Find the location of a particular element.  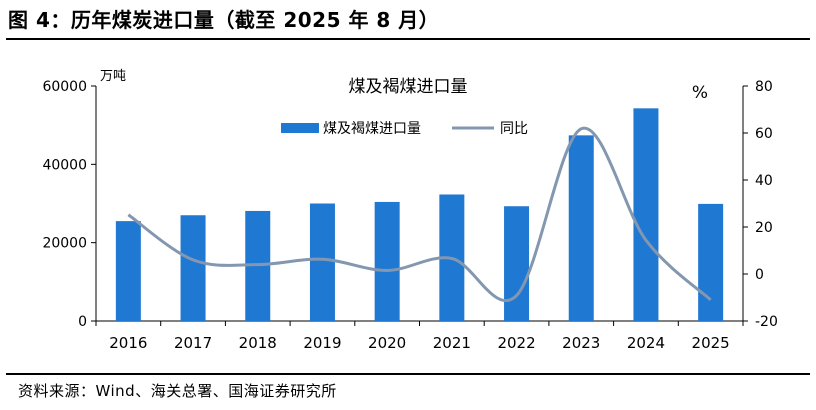

legend-label-line: 同比 is located at coordinates (514, 129).